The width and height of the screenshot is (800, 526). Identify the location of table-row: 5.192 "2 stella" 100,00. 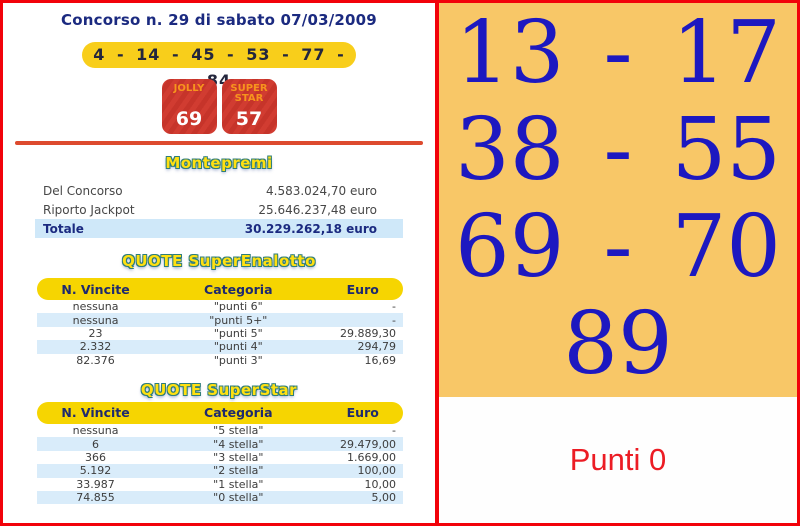
(220, 471).